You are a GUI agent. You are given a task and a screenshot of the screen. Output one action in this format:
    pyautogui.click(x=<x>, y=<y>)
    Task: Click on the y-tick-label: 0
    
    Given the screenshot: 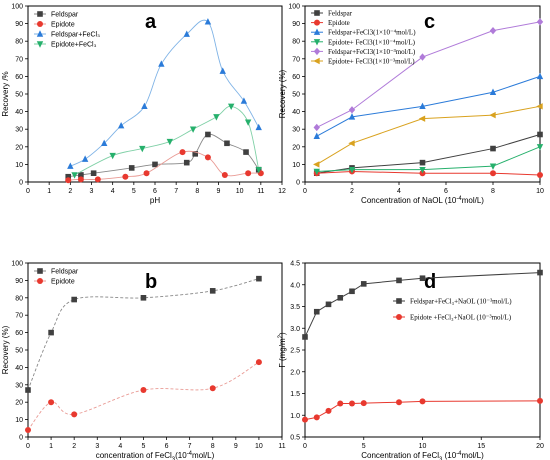 What is the action you would take?
    pyautogui.click(x=21, y=183)
    